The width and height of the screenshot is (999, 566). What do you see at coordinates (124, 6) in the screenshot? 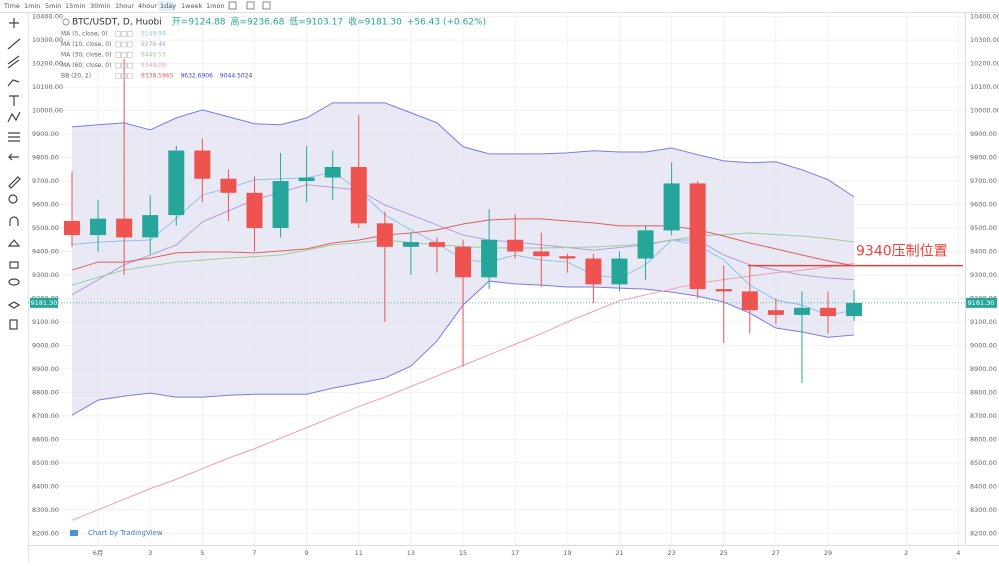
I see `interval-button: 1hour` at bounding box center [124, 6].